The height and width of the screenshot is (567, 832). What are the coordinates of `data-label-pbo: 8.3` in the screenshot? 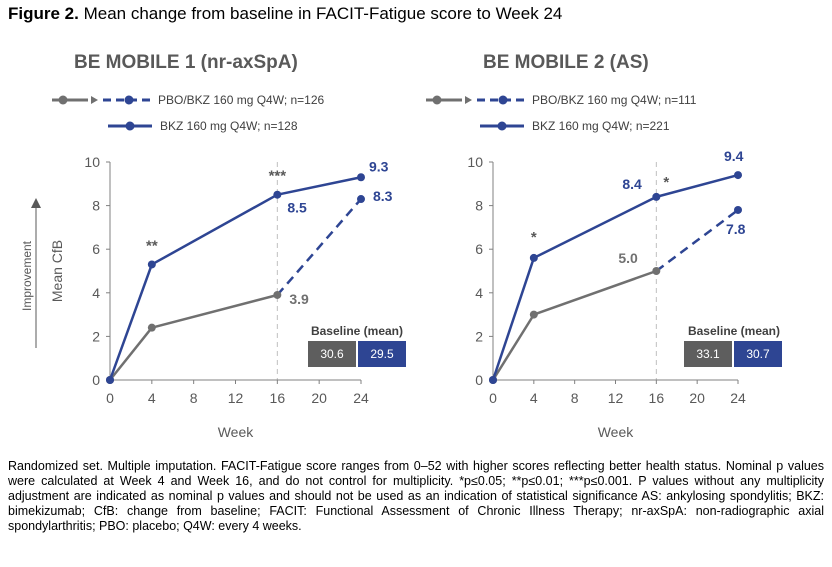 It's located at (383, 196).